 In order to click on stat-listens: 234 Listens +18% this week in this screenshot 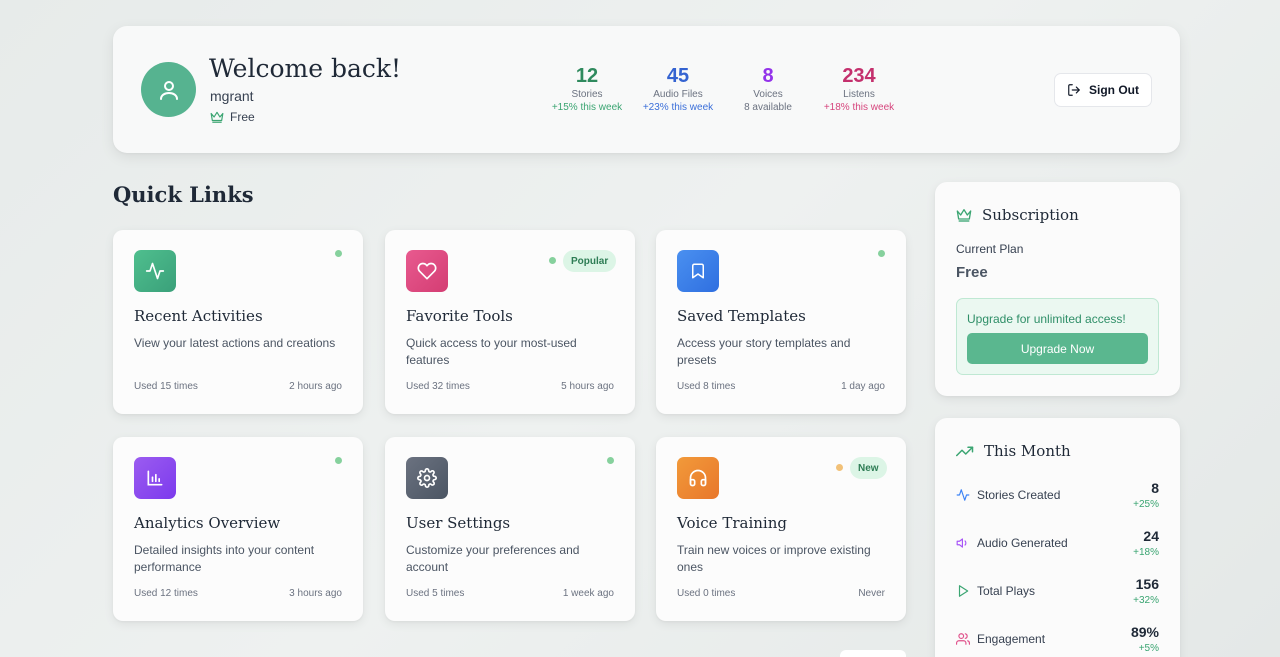, I will do `click(859, 89)`.